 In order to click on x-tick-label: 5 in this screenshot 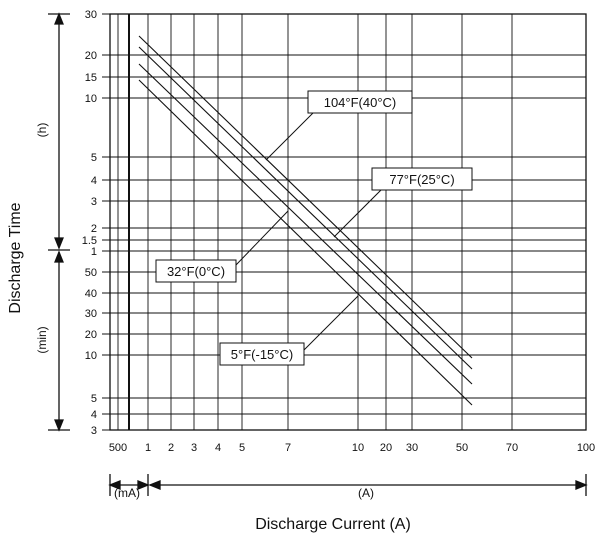, I will do `click(242, 448)`.